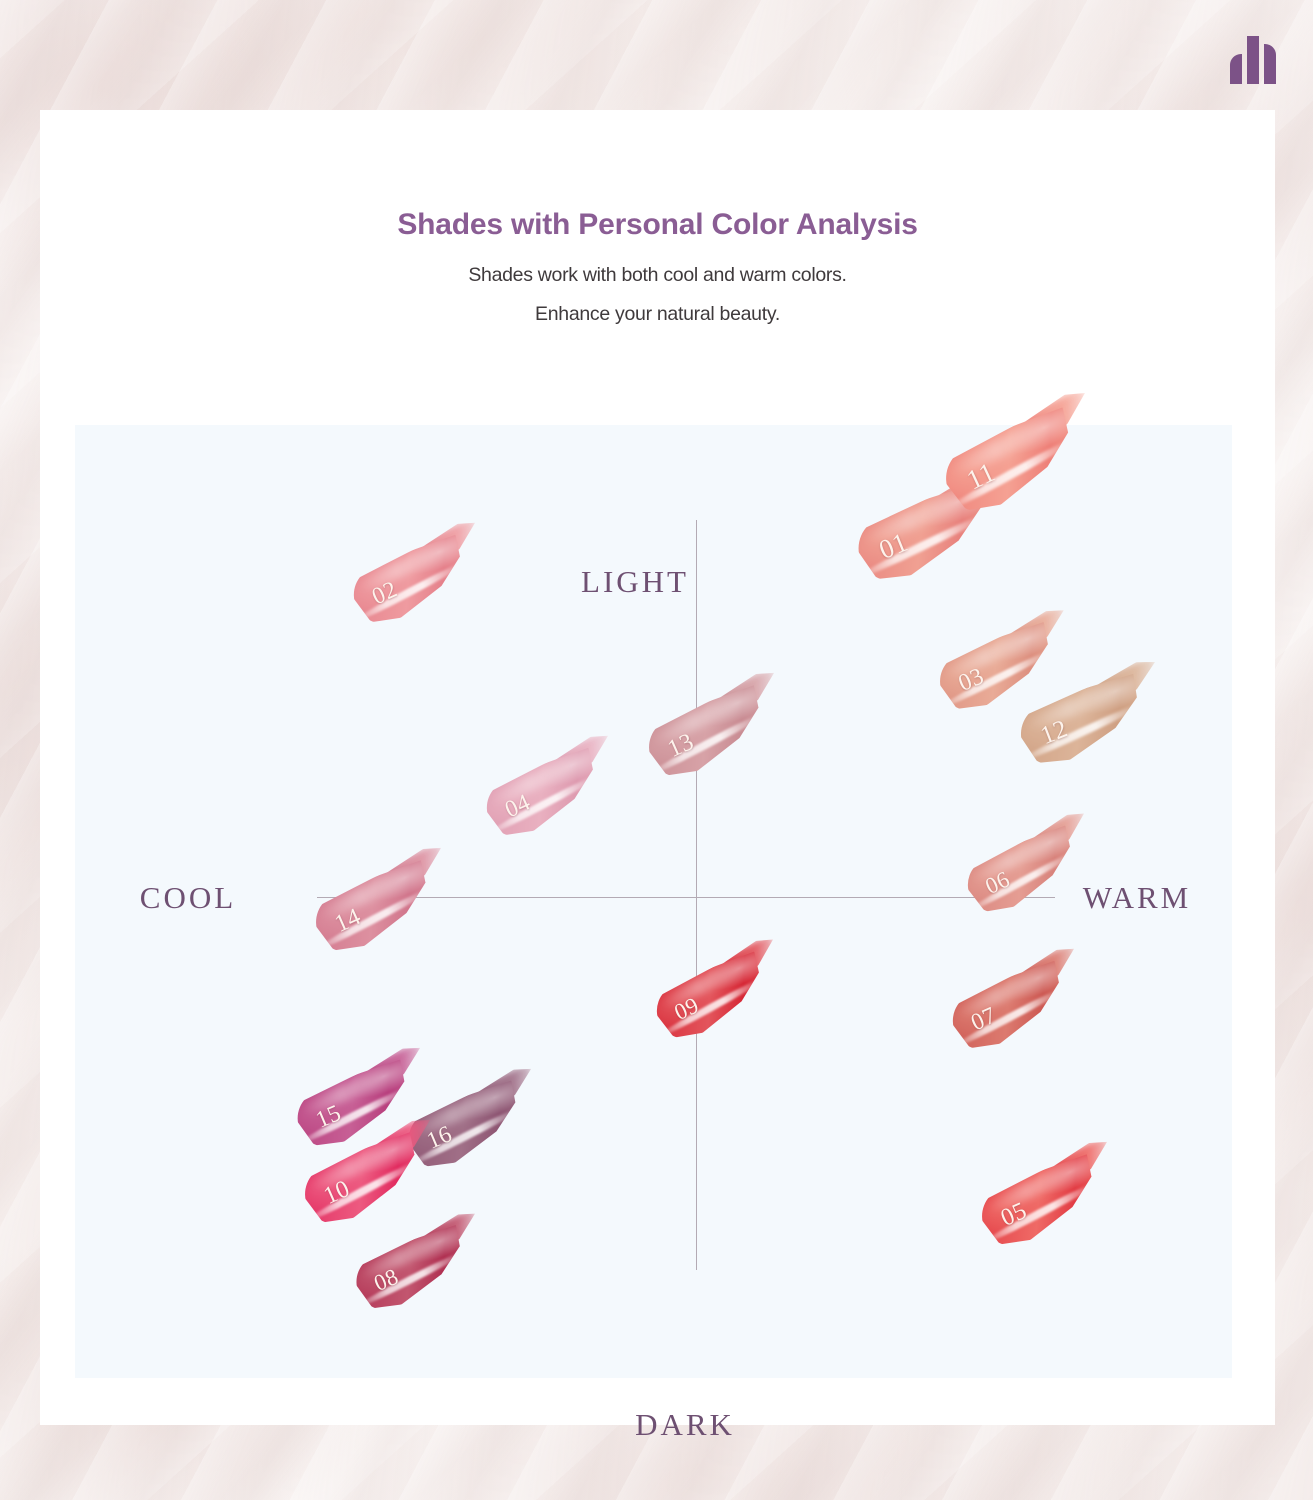 The height and width of the screenshot is (1500, 1313). What do you see at coordinates (1253, 60) in the screenshot?
I see `logo-bar-middle` at bounding box center [1253, 60].